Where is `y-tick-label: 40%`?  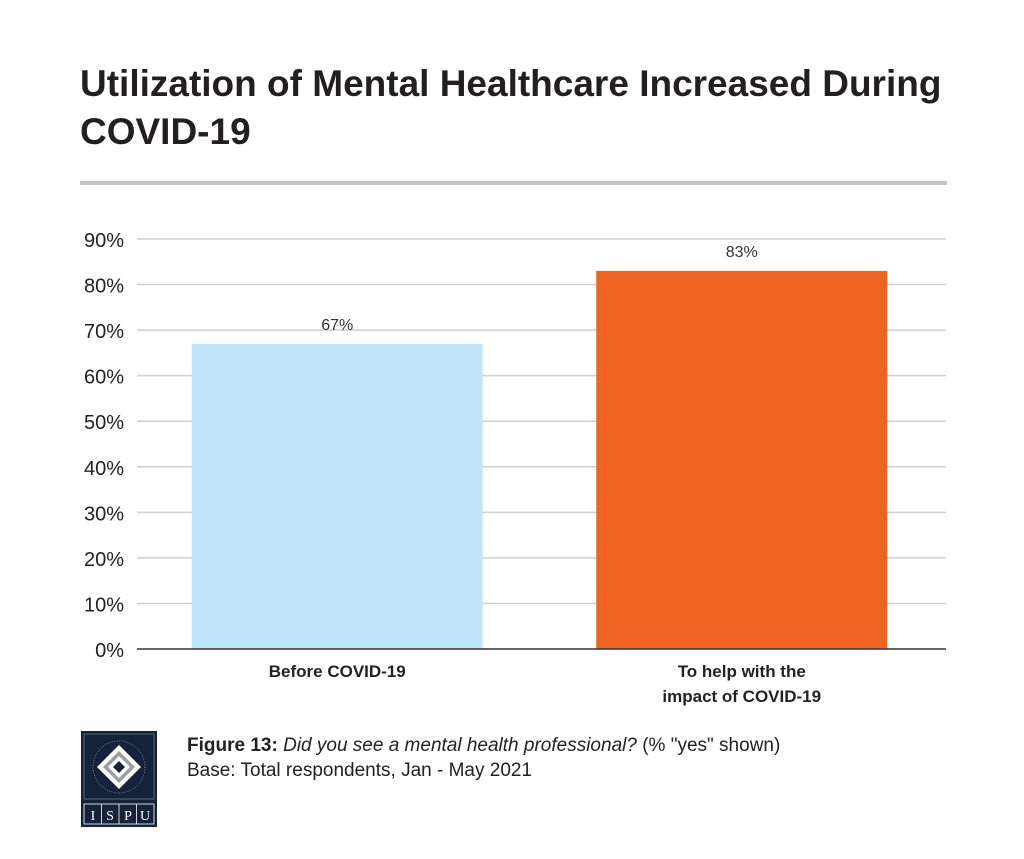 y-tick-label: 40% is located at coordinates (104, 469).